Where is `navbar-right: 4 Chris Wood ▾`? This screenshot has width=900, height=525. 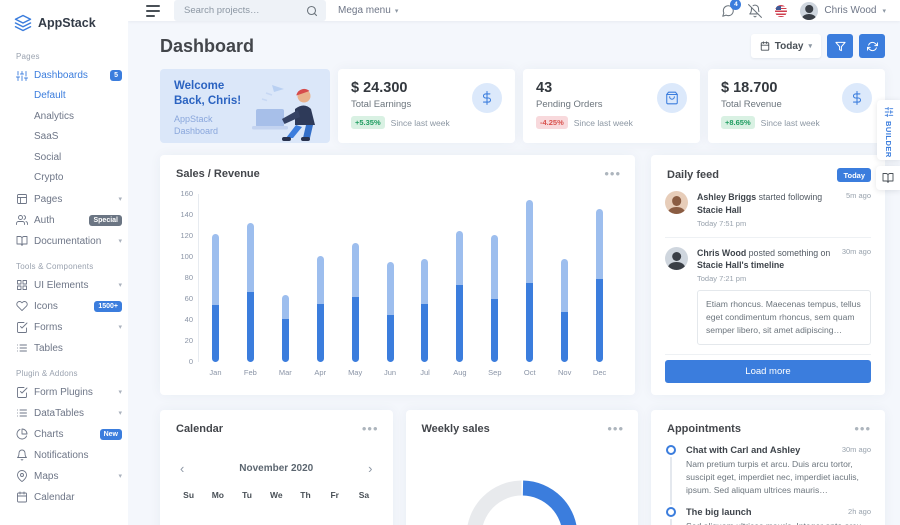 navbar-right: 4 Chris Wood ▾ is located at coordinates (803, 10).